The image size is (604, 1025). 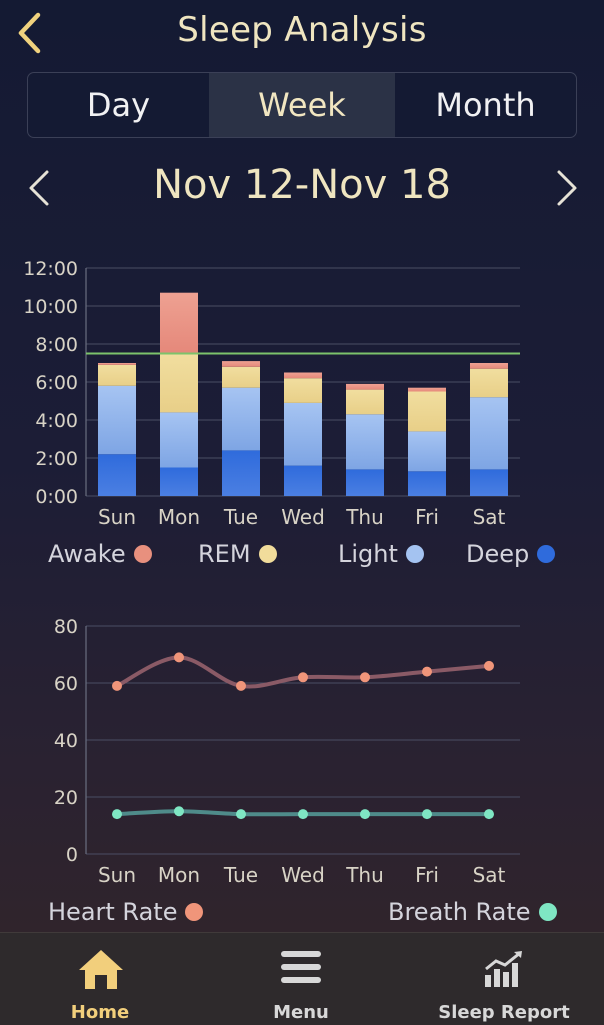 I want to click on heart-rate-point-fri, so click(x=427, y=671).